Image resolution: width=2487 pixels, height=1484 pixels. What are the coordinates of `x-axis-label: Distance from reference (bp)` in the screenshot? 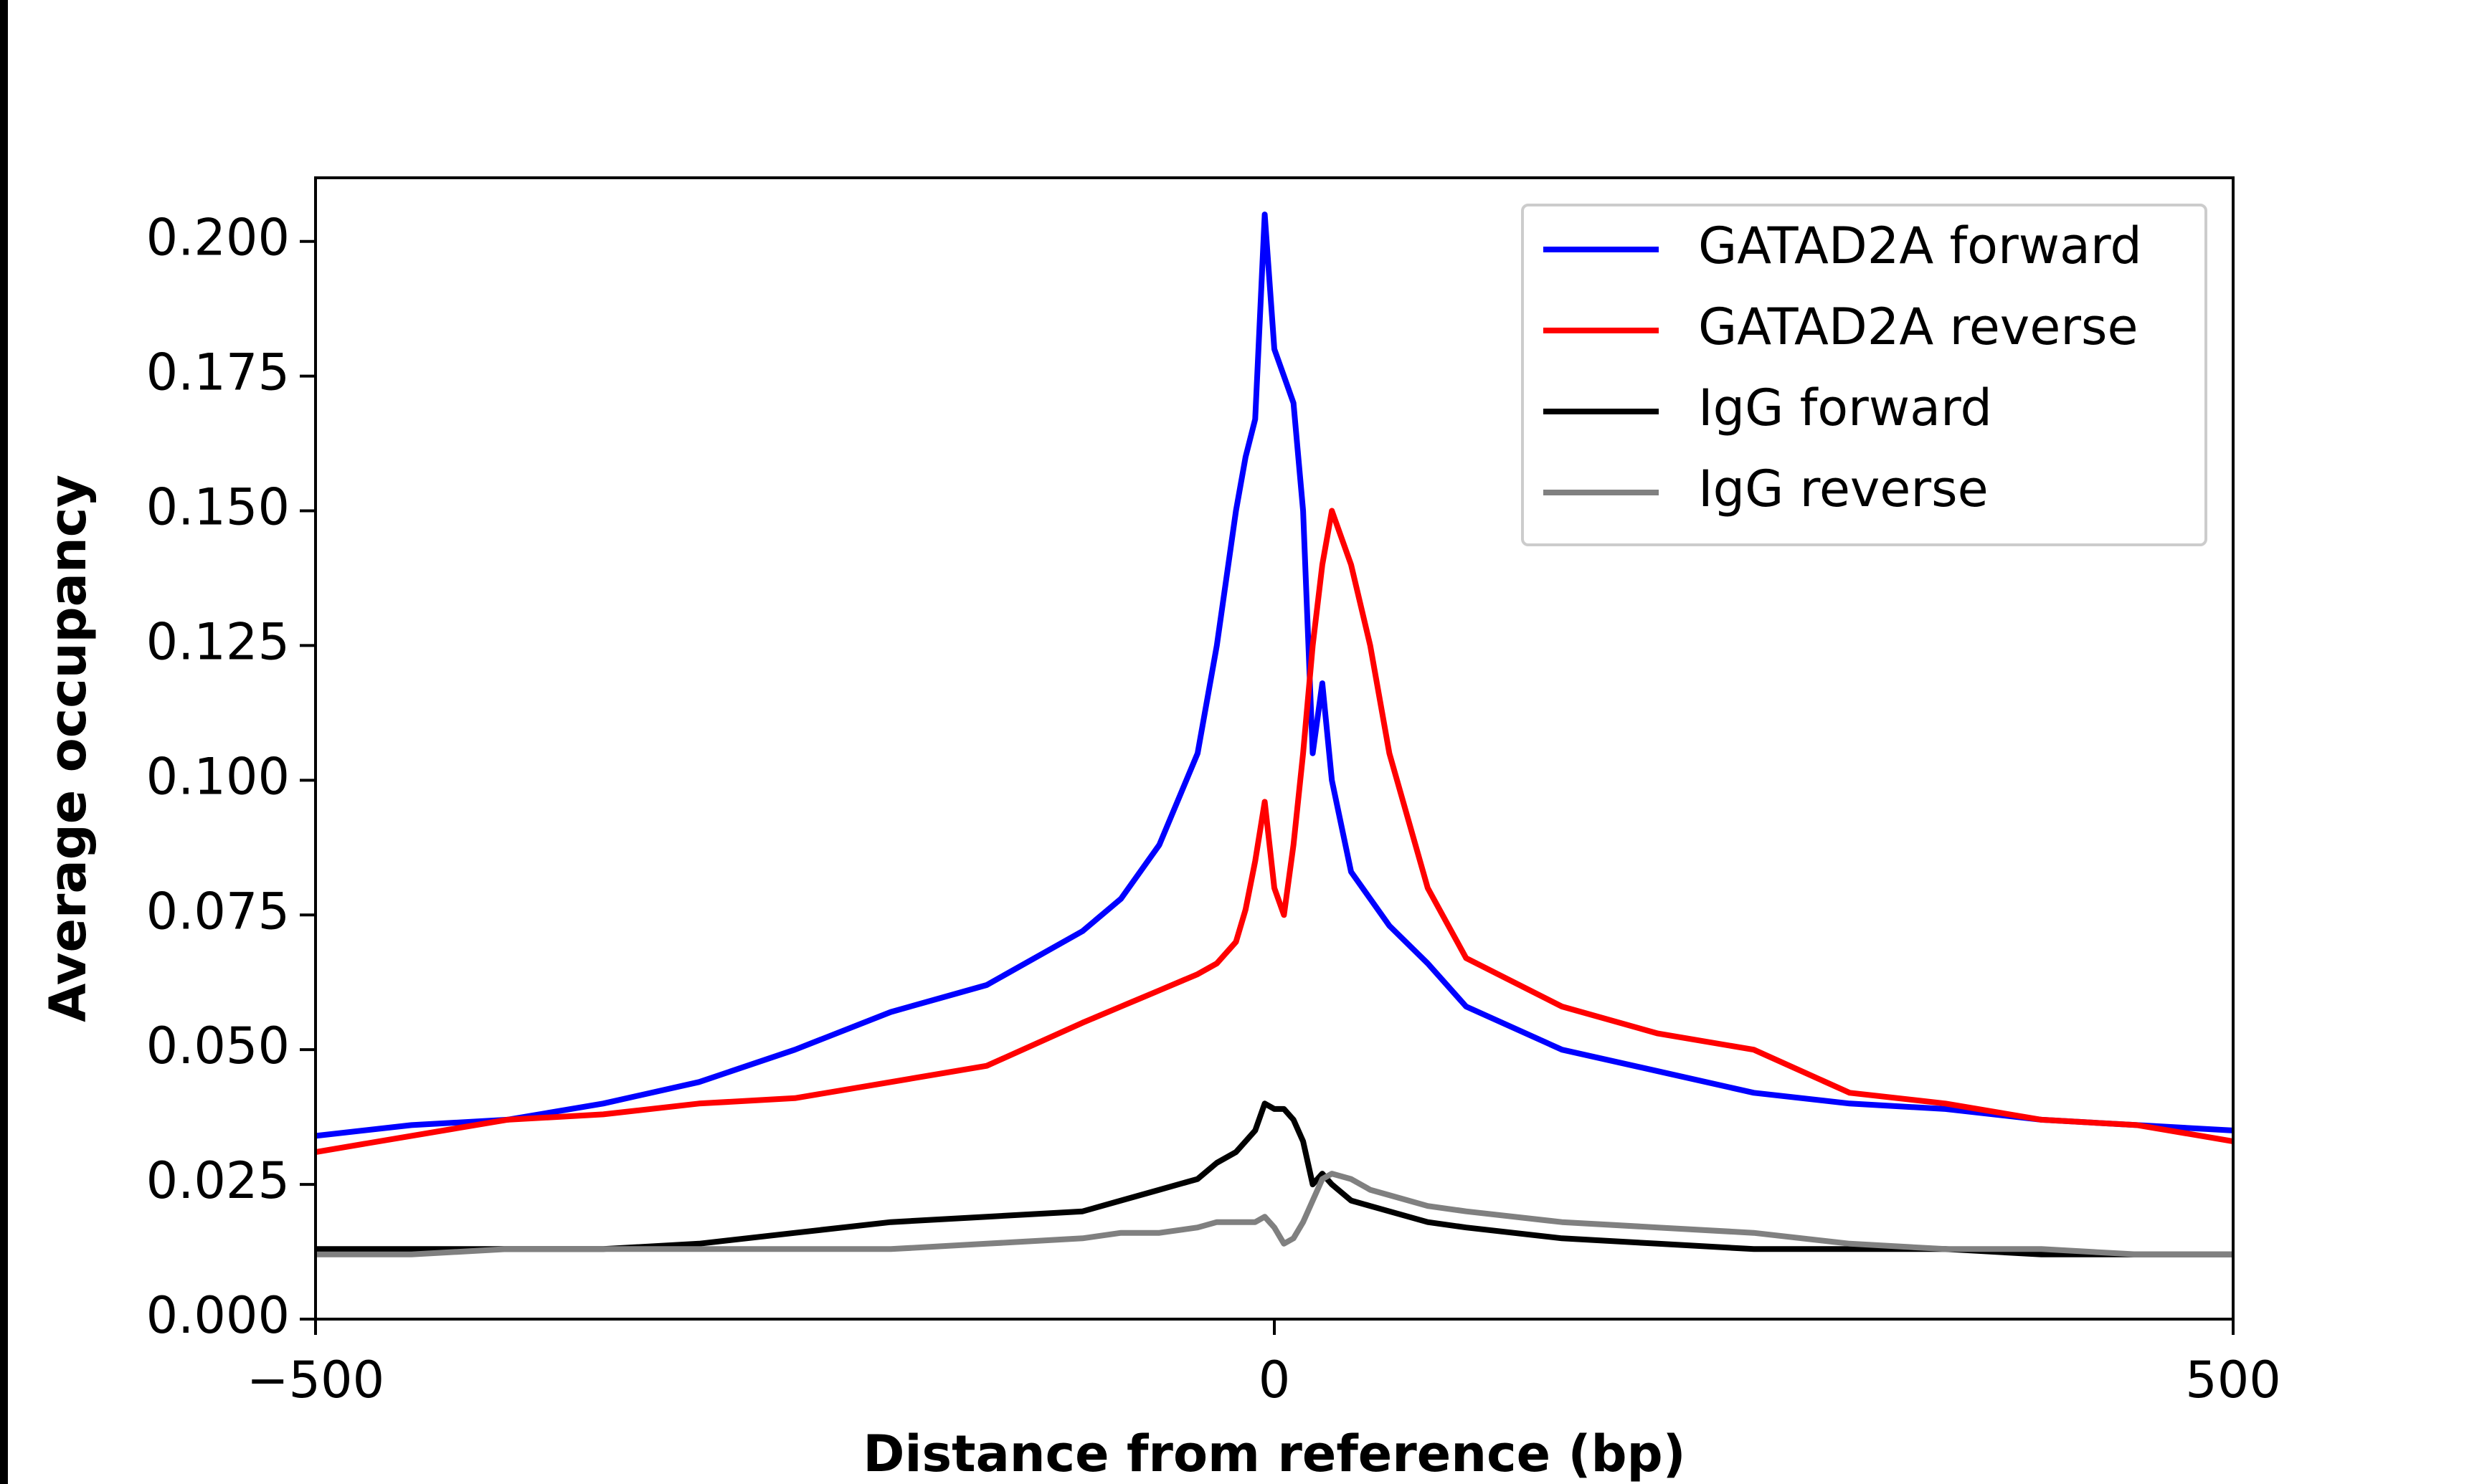 It's located at (1274, 1453).